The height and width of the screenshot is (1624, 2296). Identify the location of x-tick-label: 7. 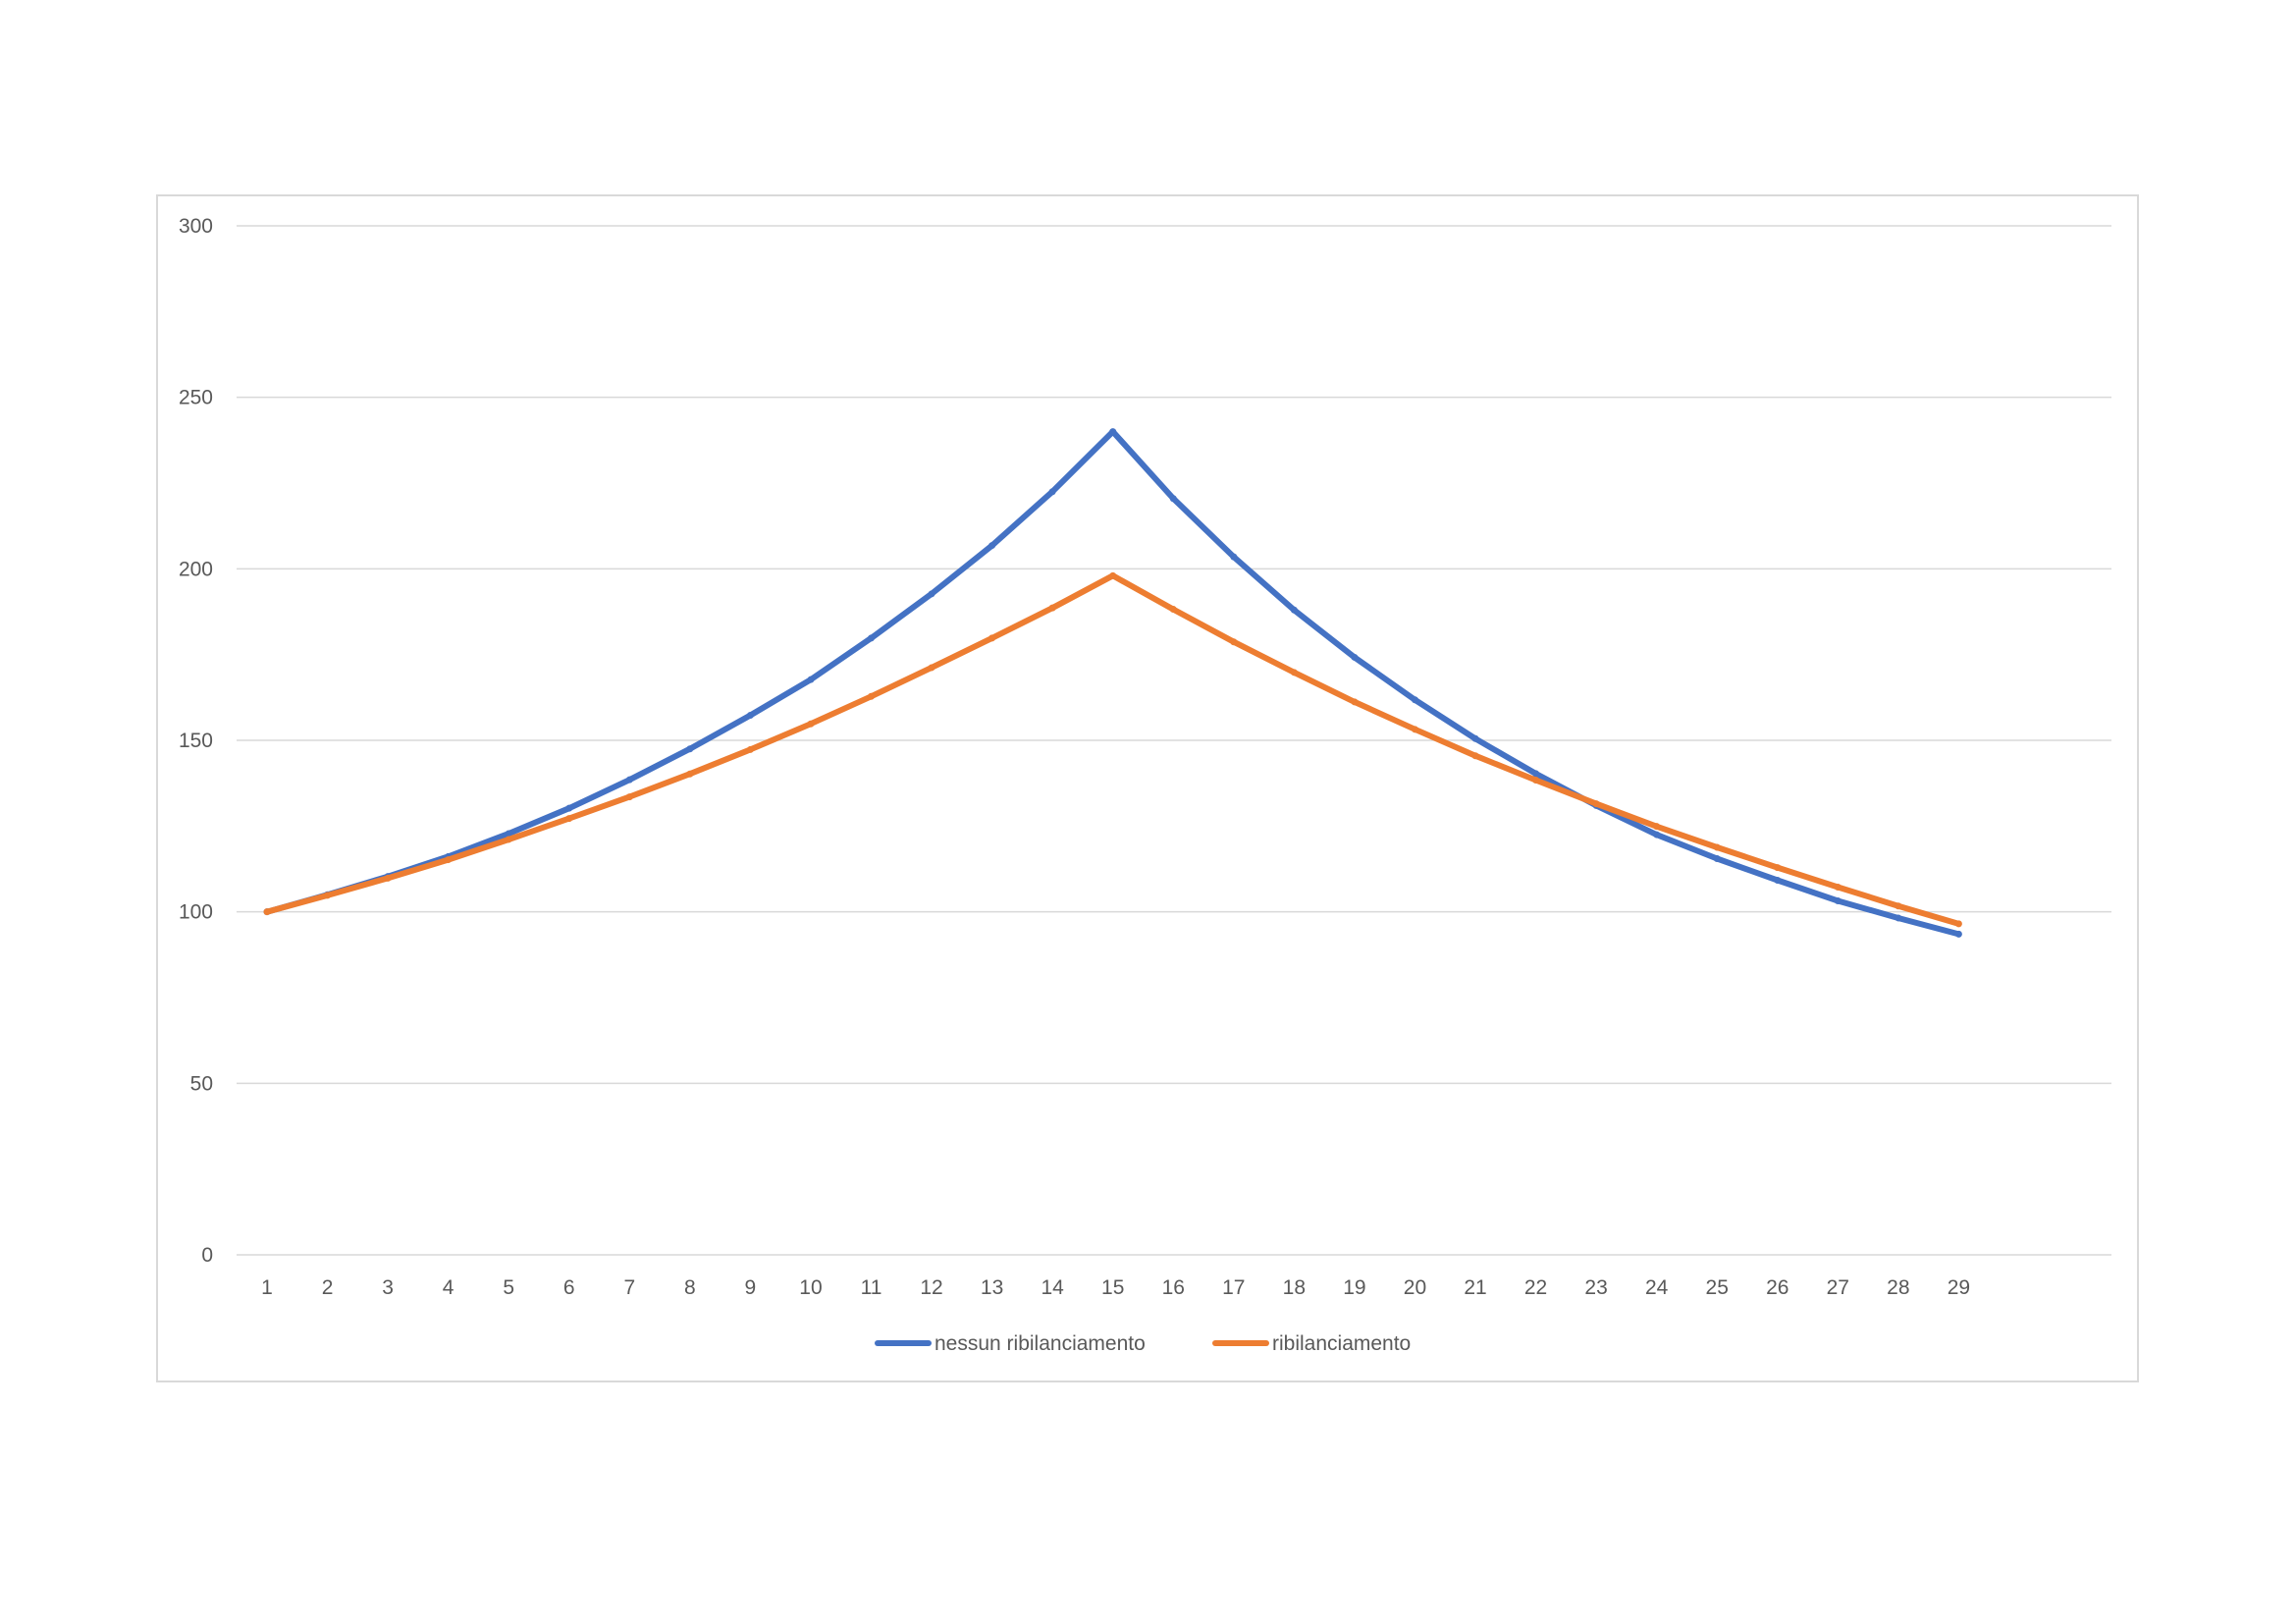
(629, 1287).